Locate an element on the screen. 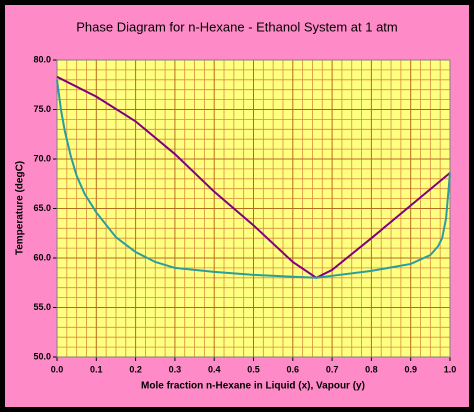 This screenshot has height=417, width=474. x-tick-label: 0.8 is located at coordinates (371, 369).